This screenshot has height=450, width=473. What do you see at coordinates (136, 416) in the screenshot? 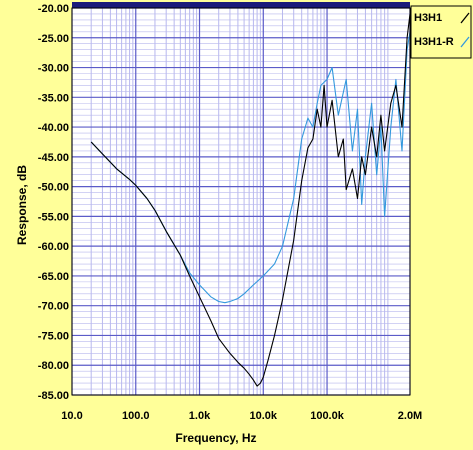
I see `x-tick-label: 100.0` at bounding box center [136, 416].